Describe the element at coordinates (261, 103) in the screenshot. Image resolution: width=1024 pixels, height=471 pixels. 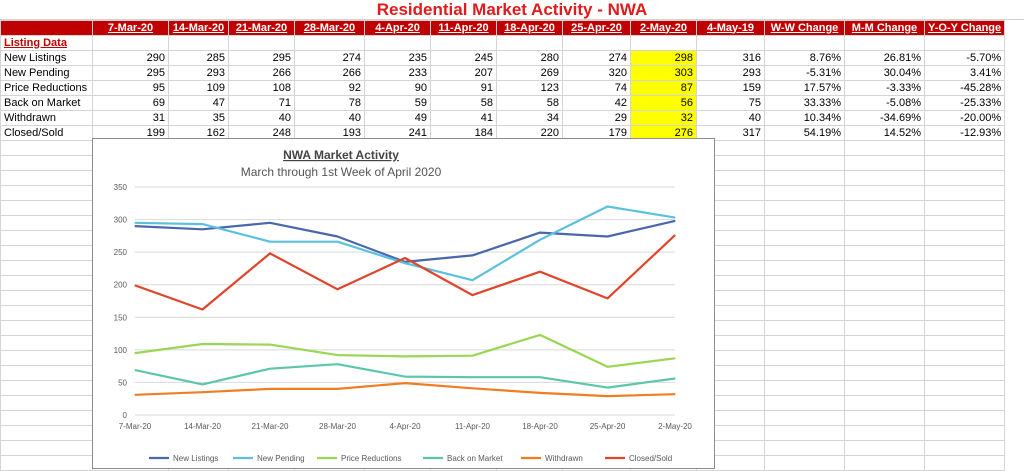
I see `table-cell: 71` at that location.